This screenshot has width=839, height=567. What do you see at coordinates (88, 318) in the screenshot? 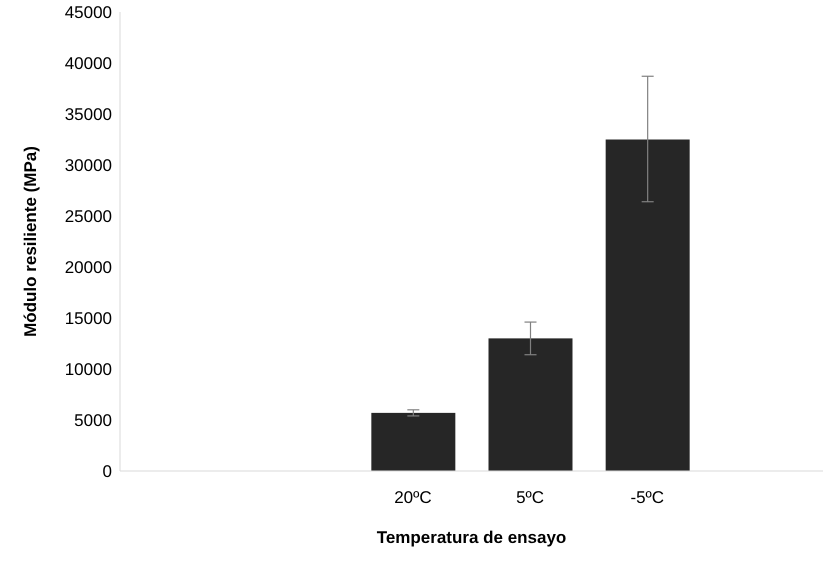
I see `y-tick-label: 15000` at bounding box center [88, 318].